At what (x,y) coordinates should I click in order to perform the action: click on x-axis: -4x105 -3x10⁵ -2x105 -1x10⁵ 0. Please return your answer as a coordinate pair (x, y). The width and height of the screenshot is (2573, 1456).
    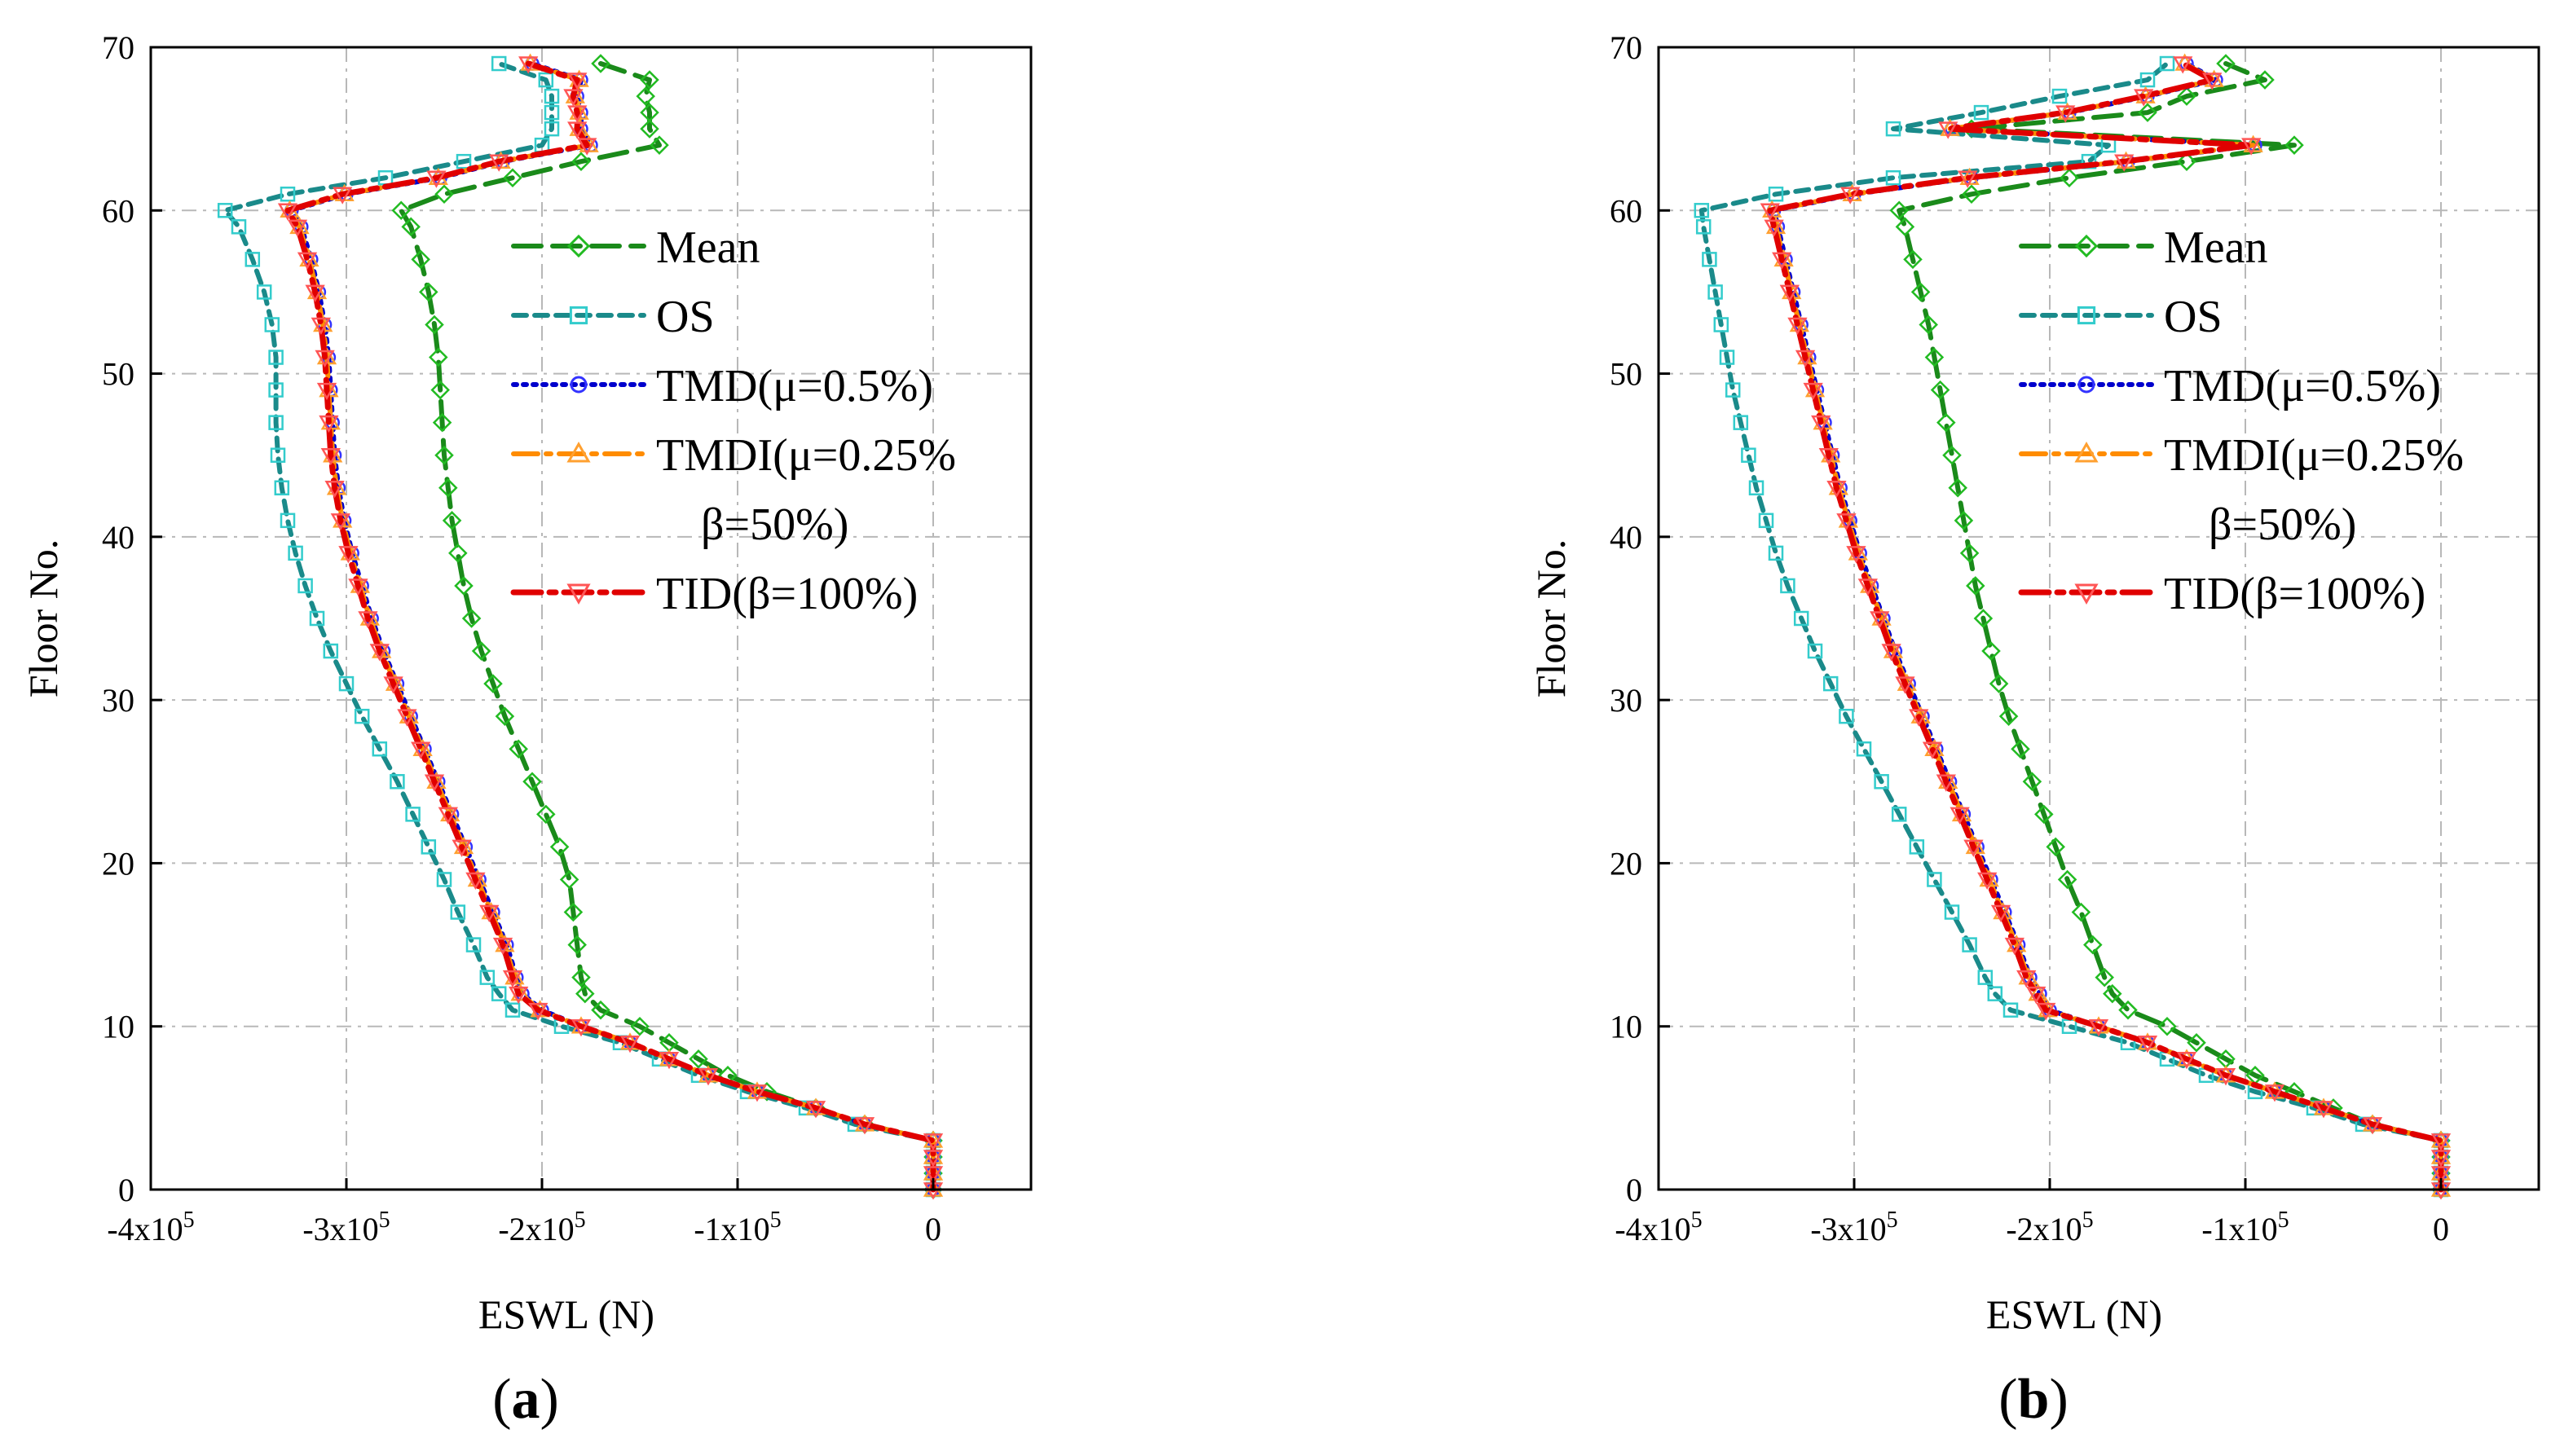
    Looking at the image, I should click on (524, 1213).